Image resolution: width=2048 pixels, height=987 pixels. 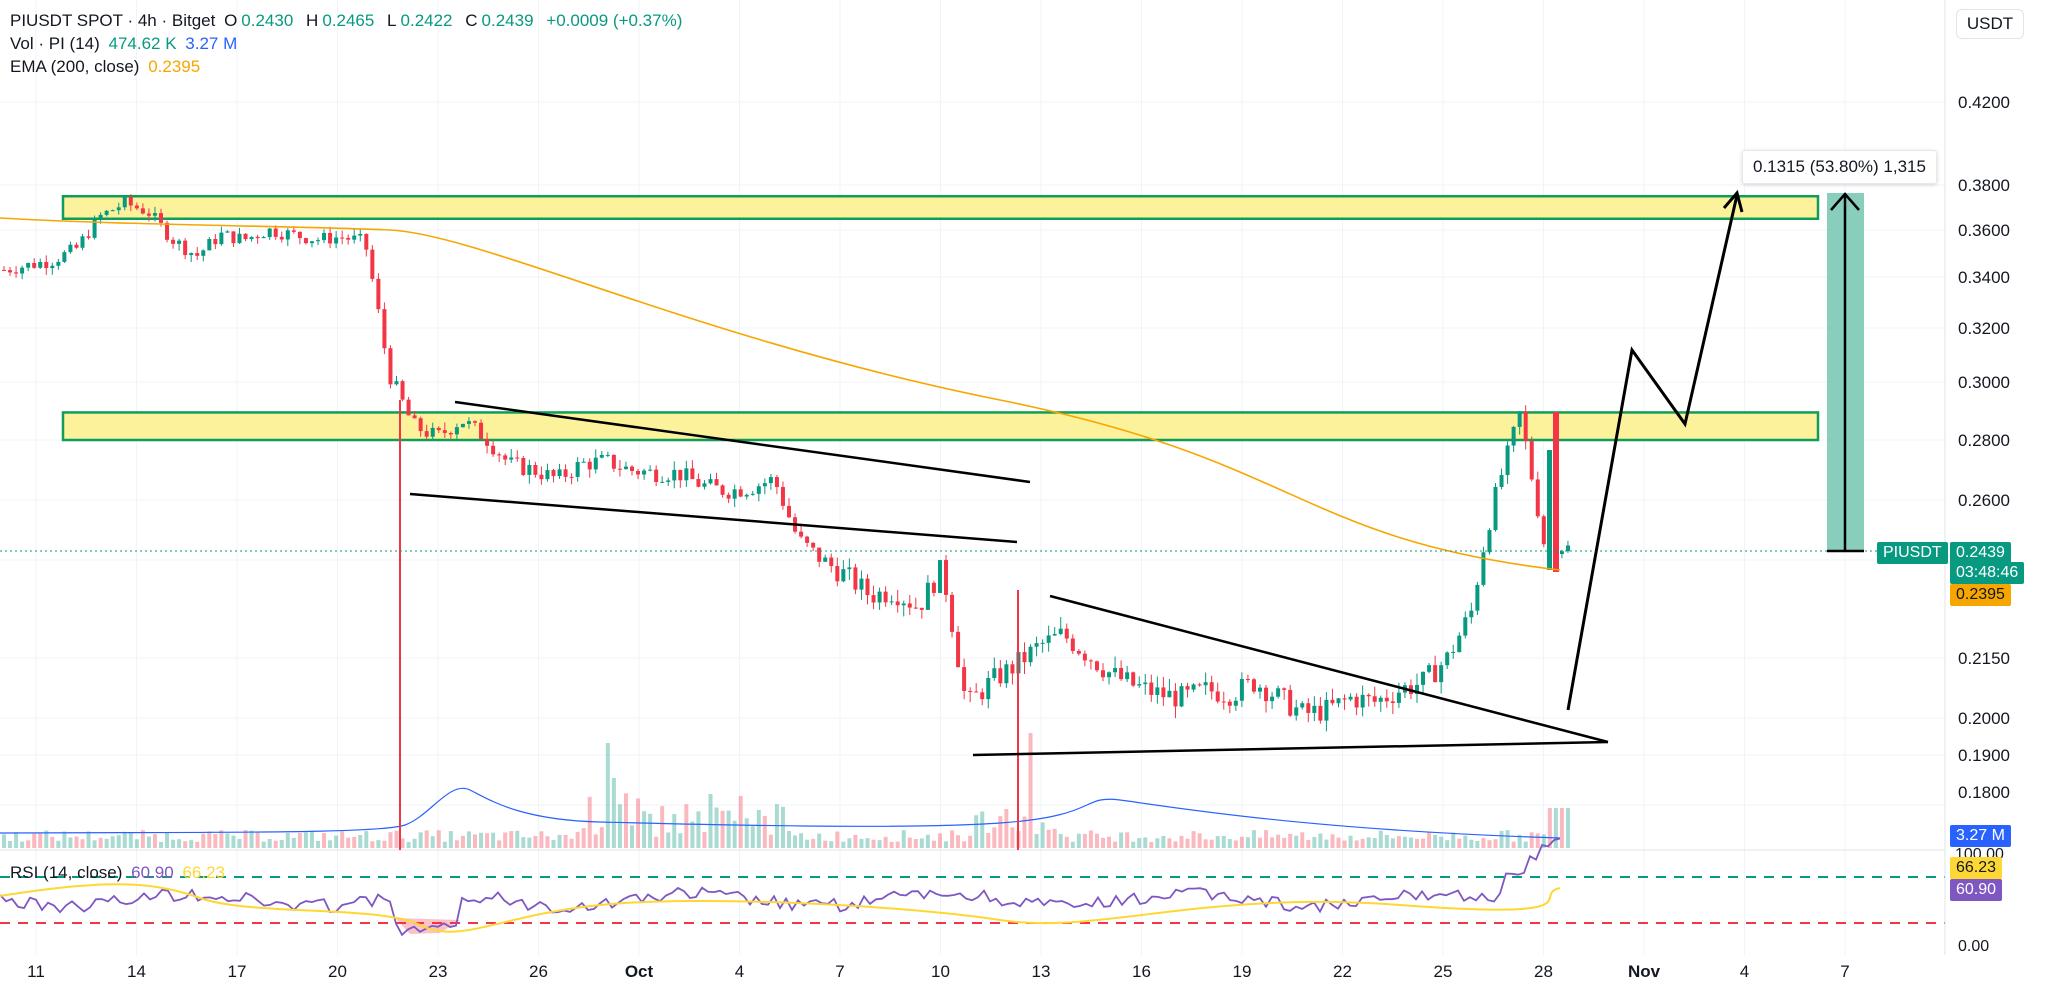 I want to click on volume-bars, so click(x=785, y=790).